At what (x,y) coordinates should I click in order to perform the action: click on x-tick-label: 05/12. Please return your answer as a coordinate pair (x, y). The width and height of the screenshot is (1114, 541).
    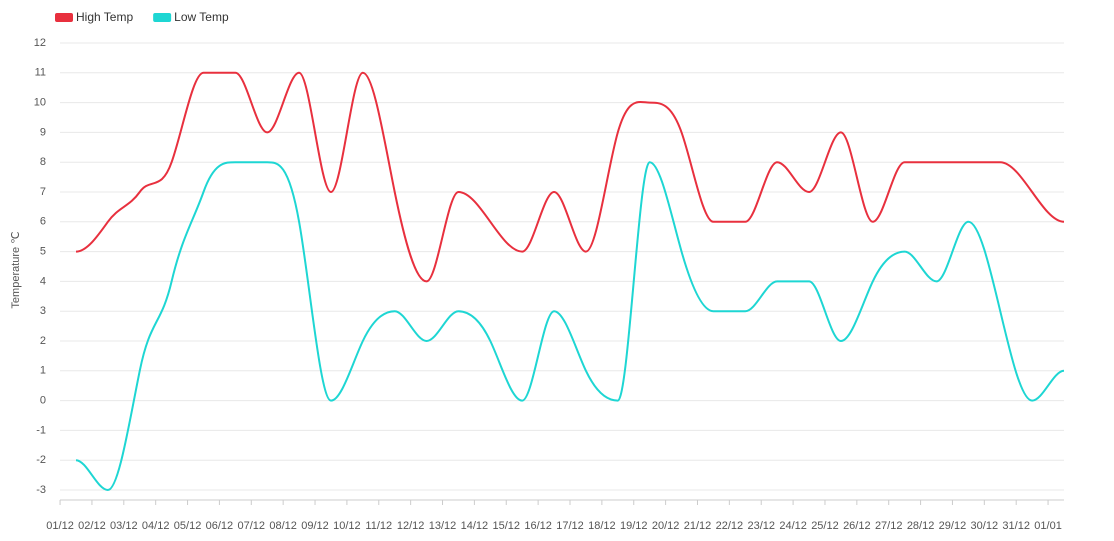
    Looking at the image, I should click on (188, 526).